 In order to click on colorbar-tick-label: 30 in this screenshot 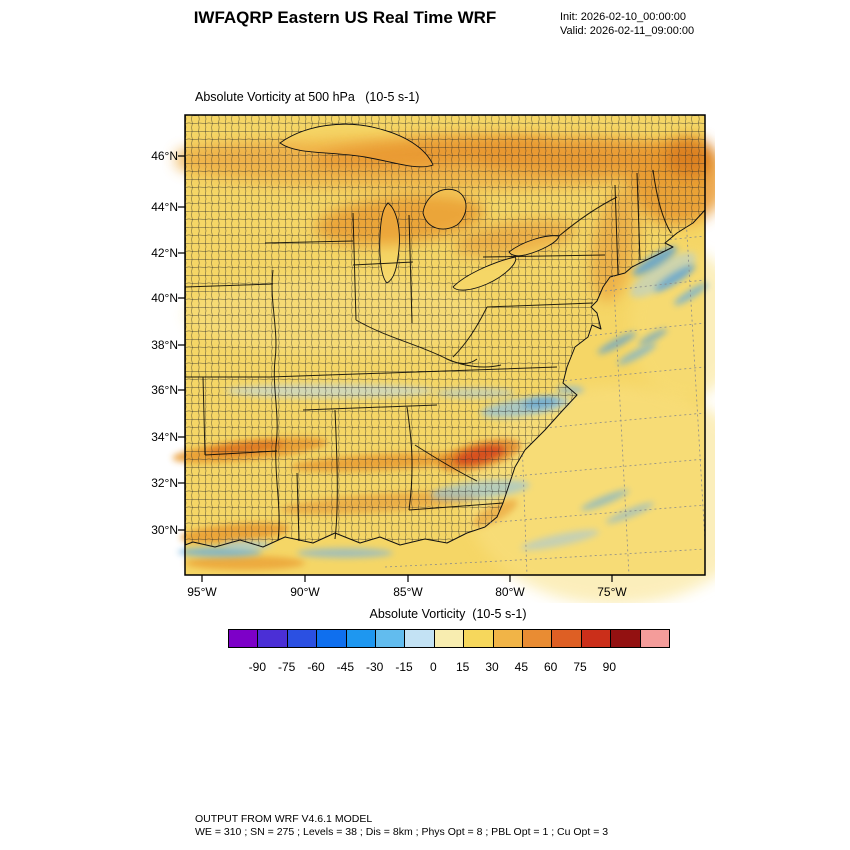, I will do `click(492, 667)`.